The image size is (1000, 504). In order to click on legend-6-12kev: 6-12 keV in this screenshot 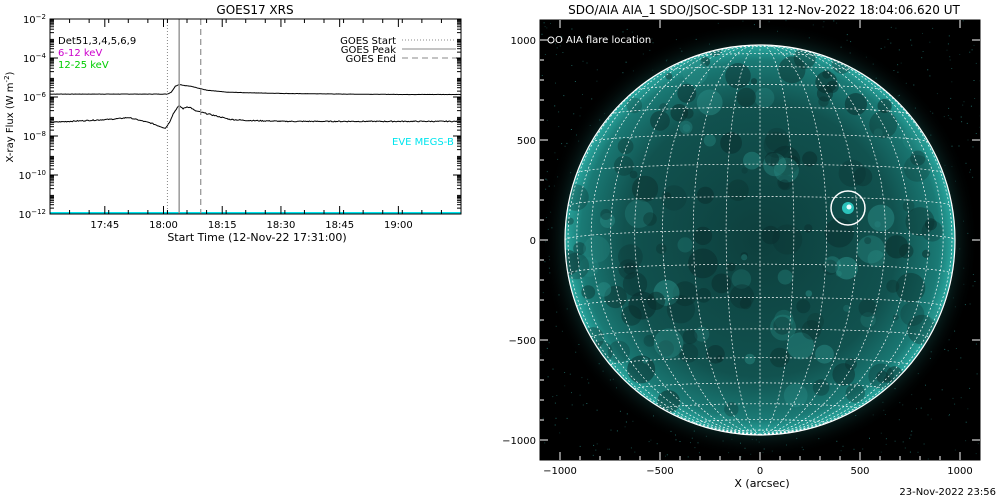, I will do `click(80, 53)`.